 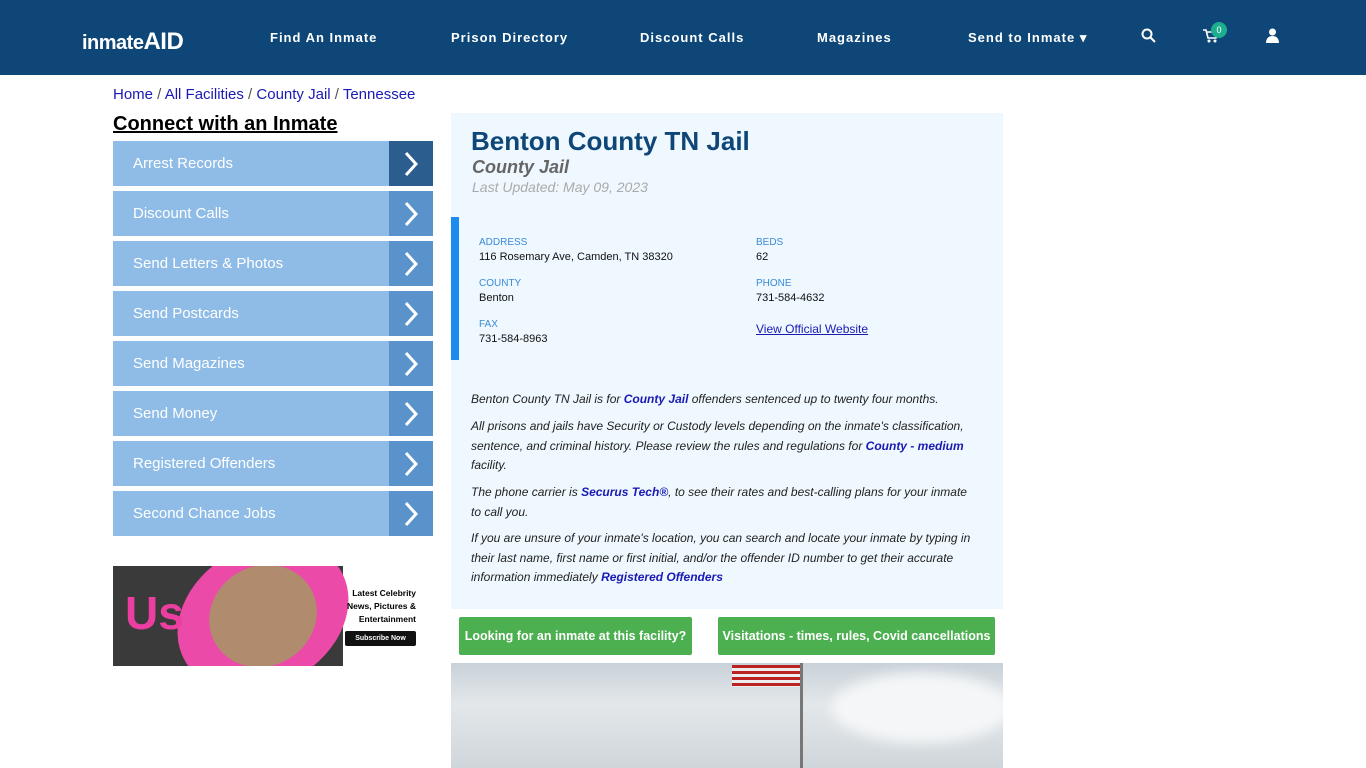 I want to click on sidebar-item: Arrest Records, so click(x=273, y=163).